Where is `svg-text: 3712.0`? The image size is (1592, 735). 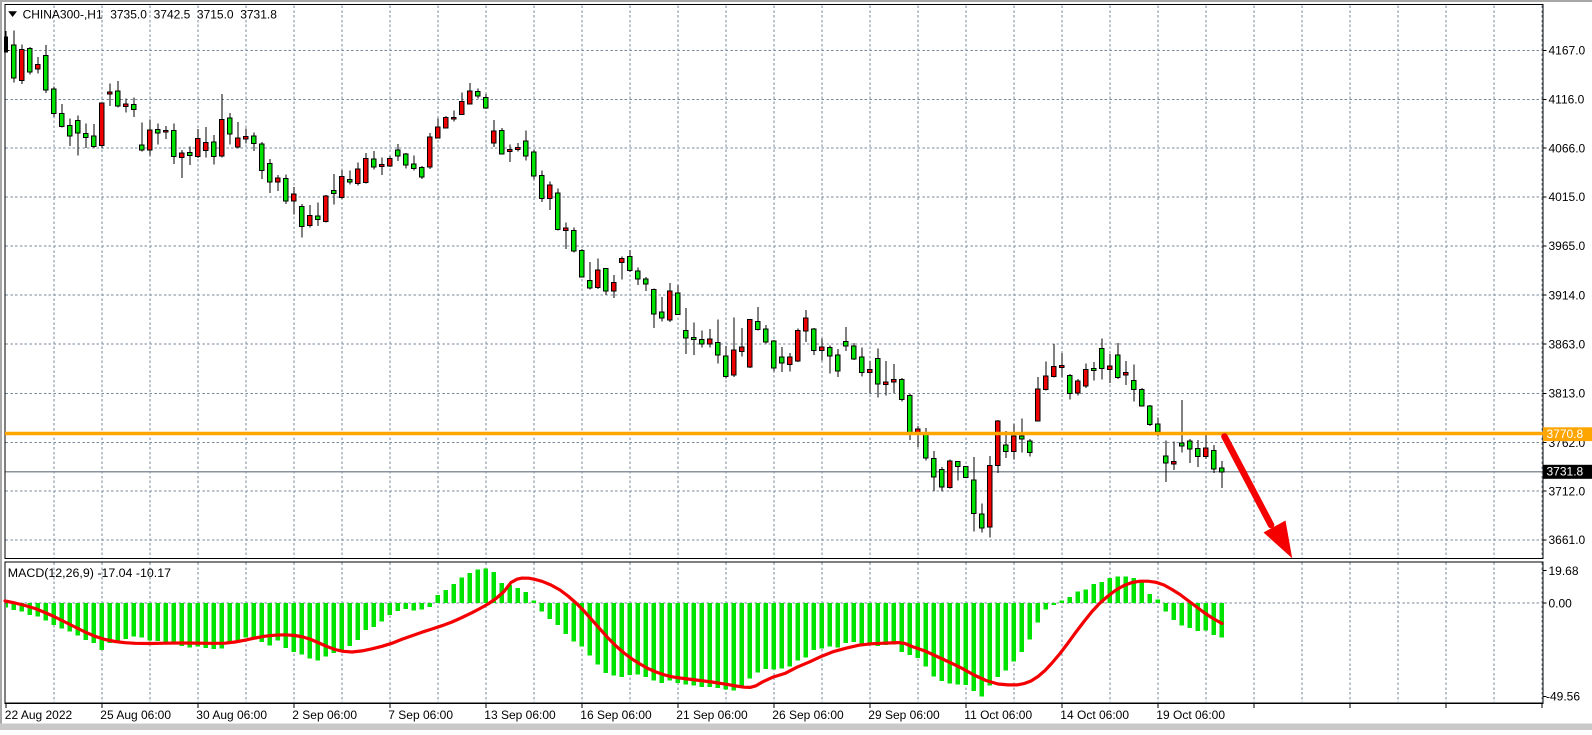
svg-text: 3712.0 is located at coordinates (1567, 491).